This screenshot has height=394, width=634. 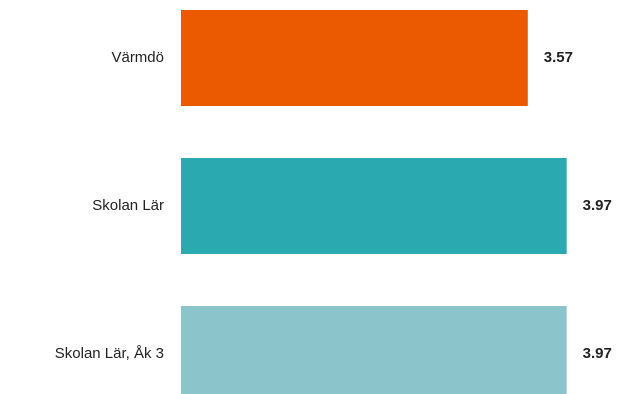 What do you see at coordinates (578, 205) in the screenshot?
I see `value-labels-group: 3.57 3.97 3.97` at bounding box center [578, 205].